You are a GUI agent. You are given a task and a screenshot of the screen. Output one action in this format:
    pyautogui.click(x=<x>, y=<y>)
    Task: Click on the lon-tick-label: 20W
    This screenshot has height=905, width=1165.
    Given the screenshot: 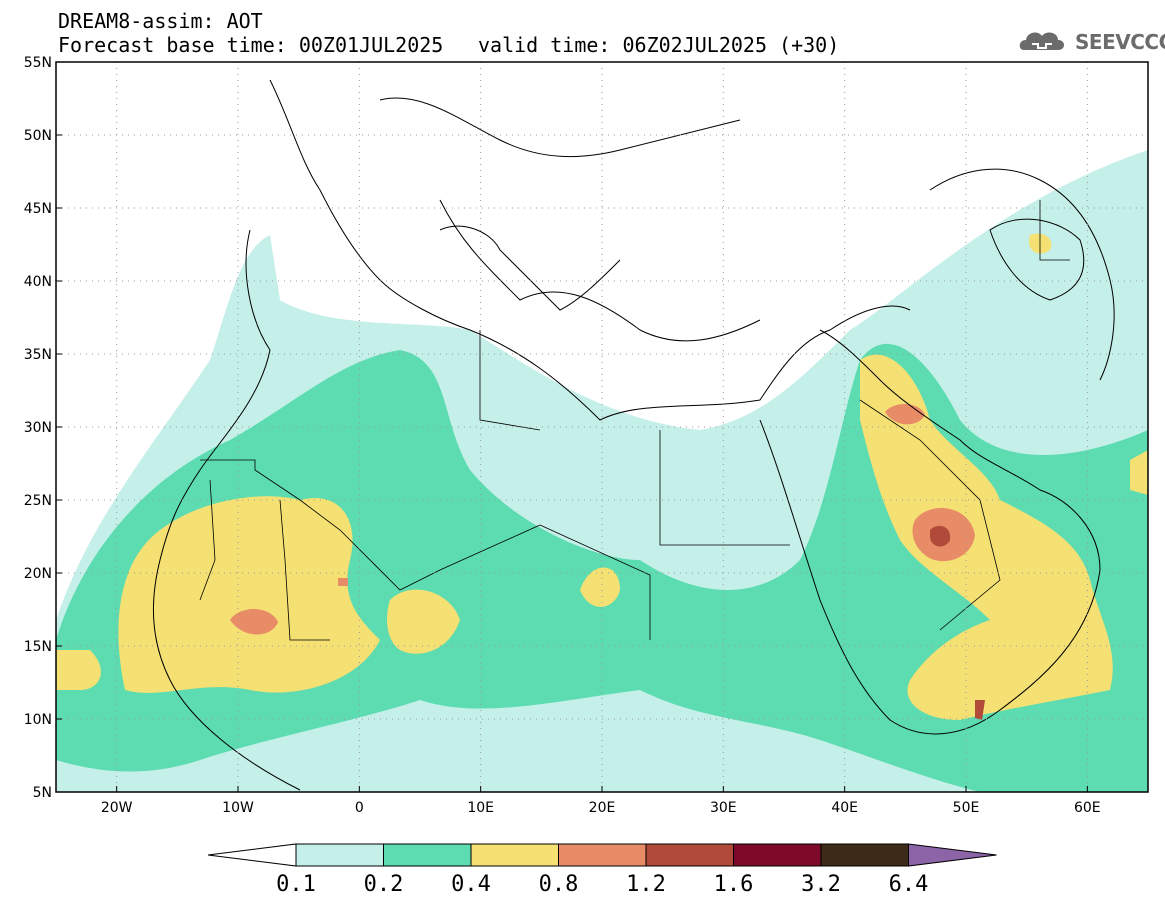 What is the action you would take?
    pyautogui.click(x=117, y=808)
    